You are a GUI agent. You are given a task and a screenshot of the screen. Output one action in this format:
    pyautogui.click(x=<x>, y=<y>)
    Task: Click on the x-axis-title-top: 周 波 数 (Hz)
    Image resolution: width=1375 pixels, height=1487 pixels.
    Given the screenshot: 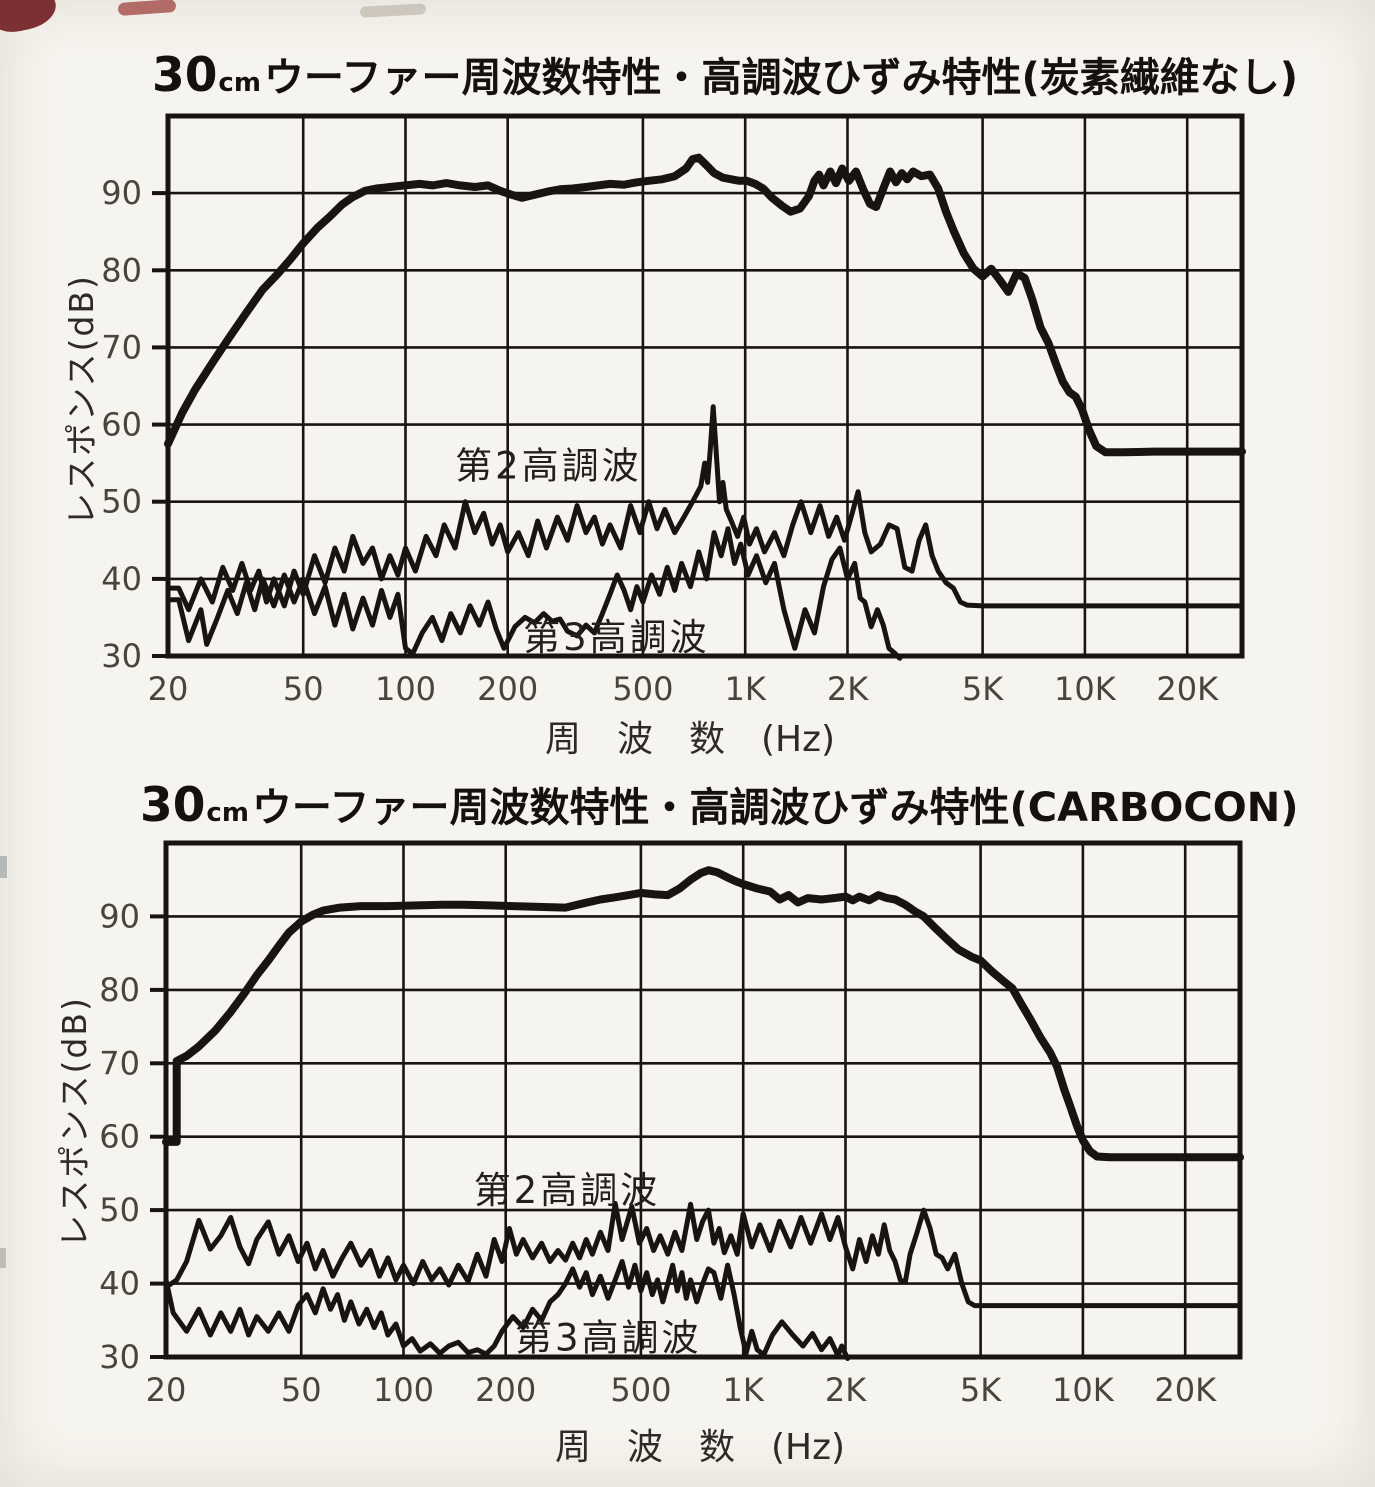 What is the action you would take?
    pyautogui.click(x=690, y=739)
    